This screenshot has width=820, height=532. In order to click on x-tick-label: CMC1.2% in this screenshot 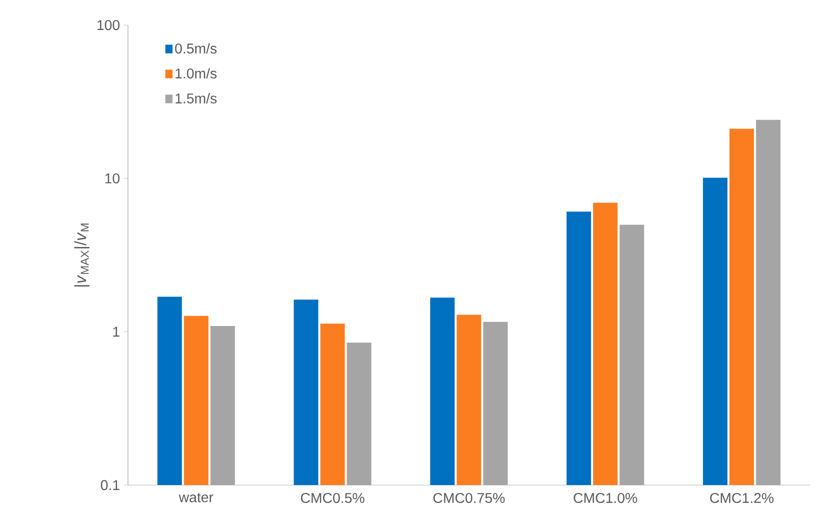, I will do `click(742, 497)`.